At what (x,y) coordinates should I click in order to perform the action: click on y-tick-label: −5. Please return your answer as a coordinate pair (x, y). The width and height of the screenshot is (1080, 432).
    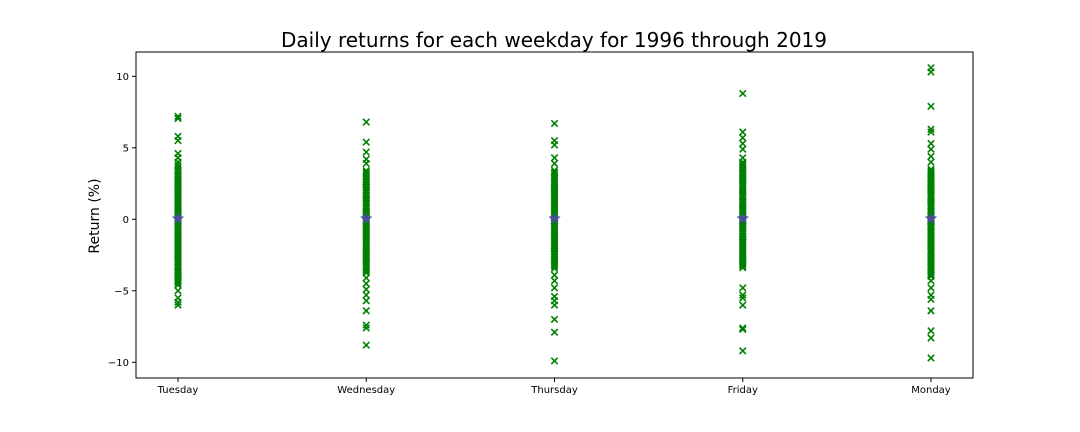
    Looking at the image, I should click on (121, 291).